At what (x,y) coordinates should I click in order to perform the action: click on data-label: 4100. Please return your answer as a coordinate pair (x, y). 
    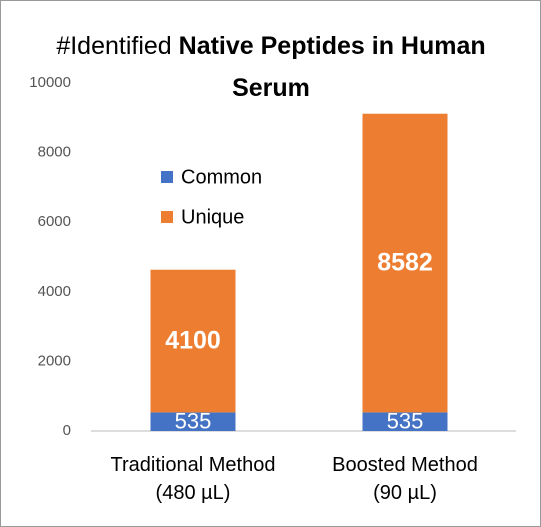
    Looking at the image, I should click on (193, 341).